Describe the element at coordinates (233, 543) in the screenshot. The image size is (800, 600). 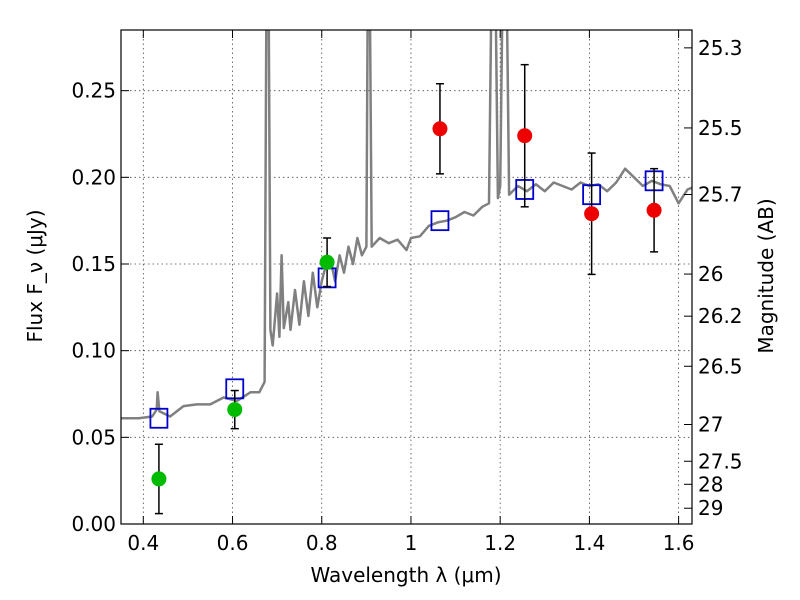
I see `x-tick-label: 0.6` at that location.